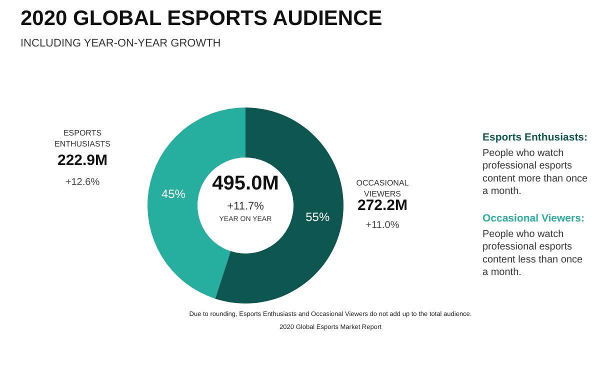 This screenshot has width=602, height=365. What do you see at coordinates (535, 172) in the screenshot?
I see `text: People who watch professional esports content more than once a month.` at bounding box center [535, 172].